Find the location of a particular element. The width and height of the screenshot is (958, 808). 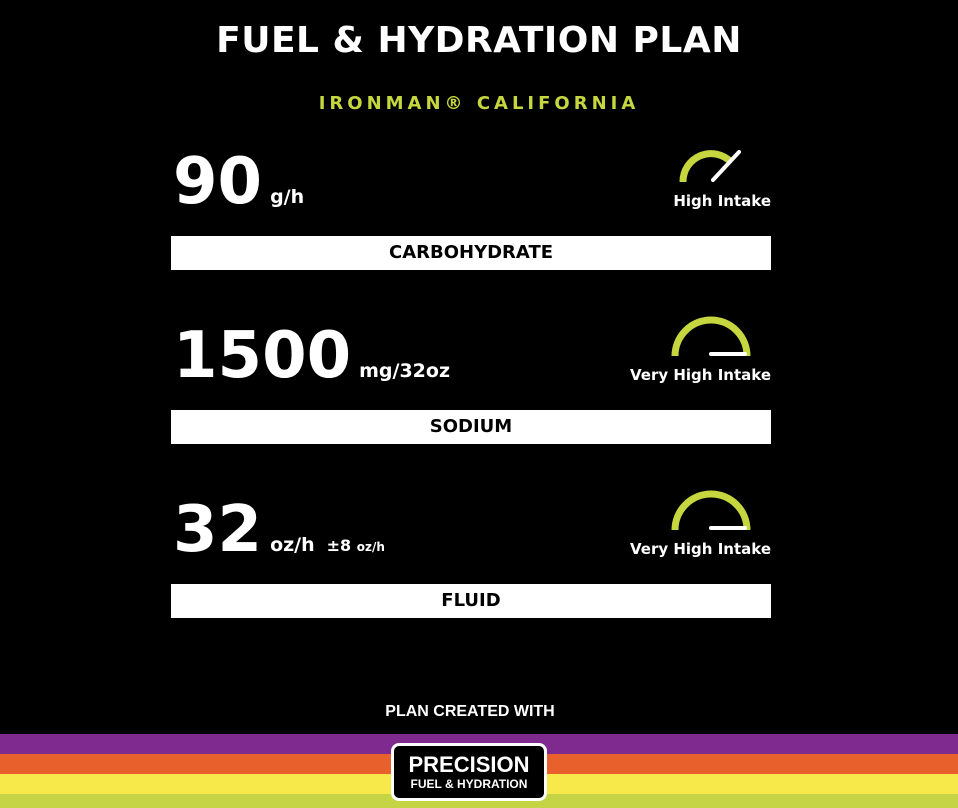

metric-range: ±8 oz/h is located at coordinates (355, 545).